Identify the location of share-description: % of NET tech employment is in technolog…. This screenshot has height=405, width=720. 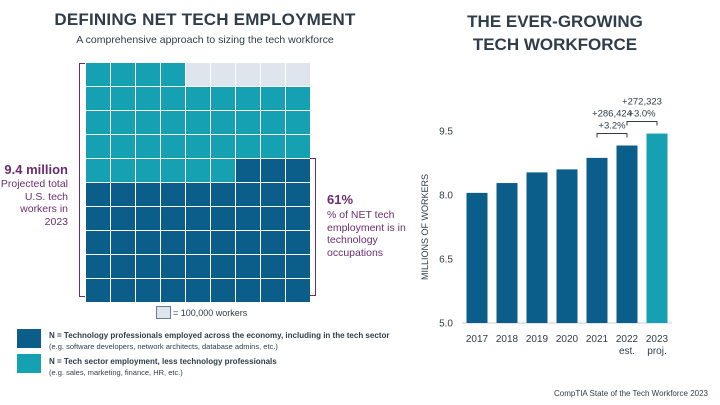
(366, 234).